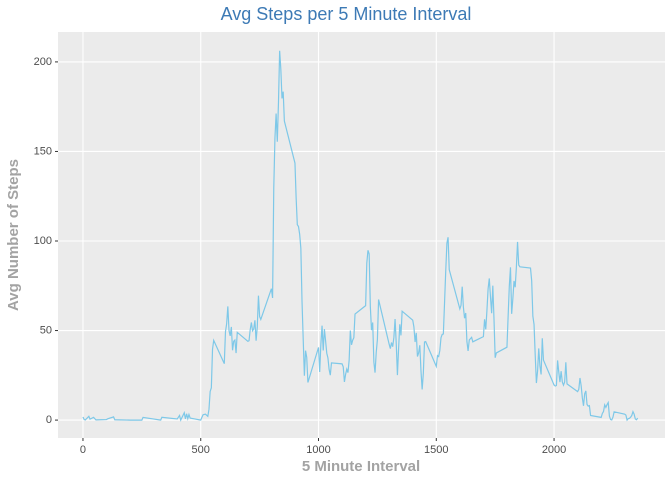 This screenshot has width=672, height=480. Describe the element at coordinates (436, 450) in the screenshot. I see `x-tick-label: 1500` at that location.